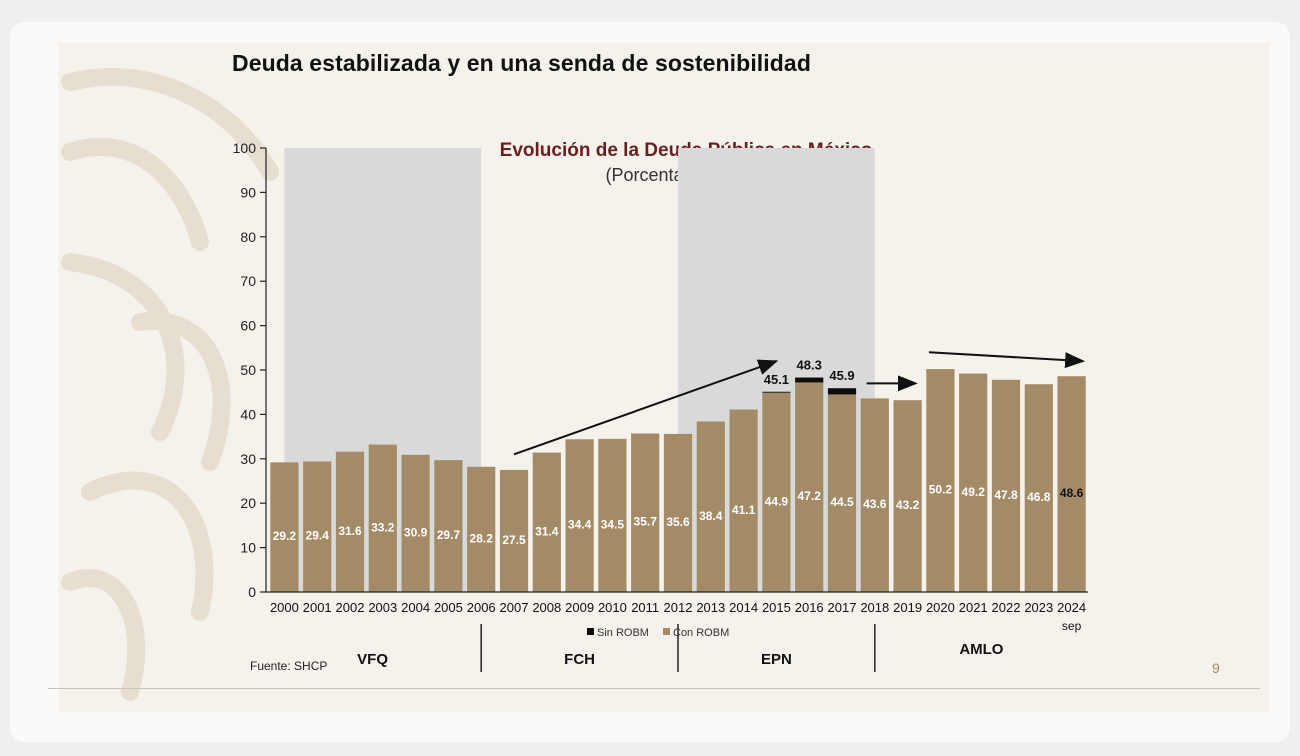 Image resolution: width=1300 pixels, height=756 pixels. I want to click on bar-con-robm-2013, so click(710, 506).